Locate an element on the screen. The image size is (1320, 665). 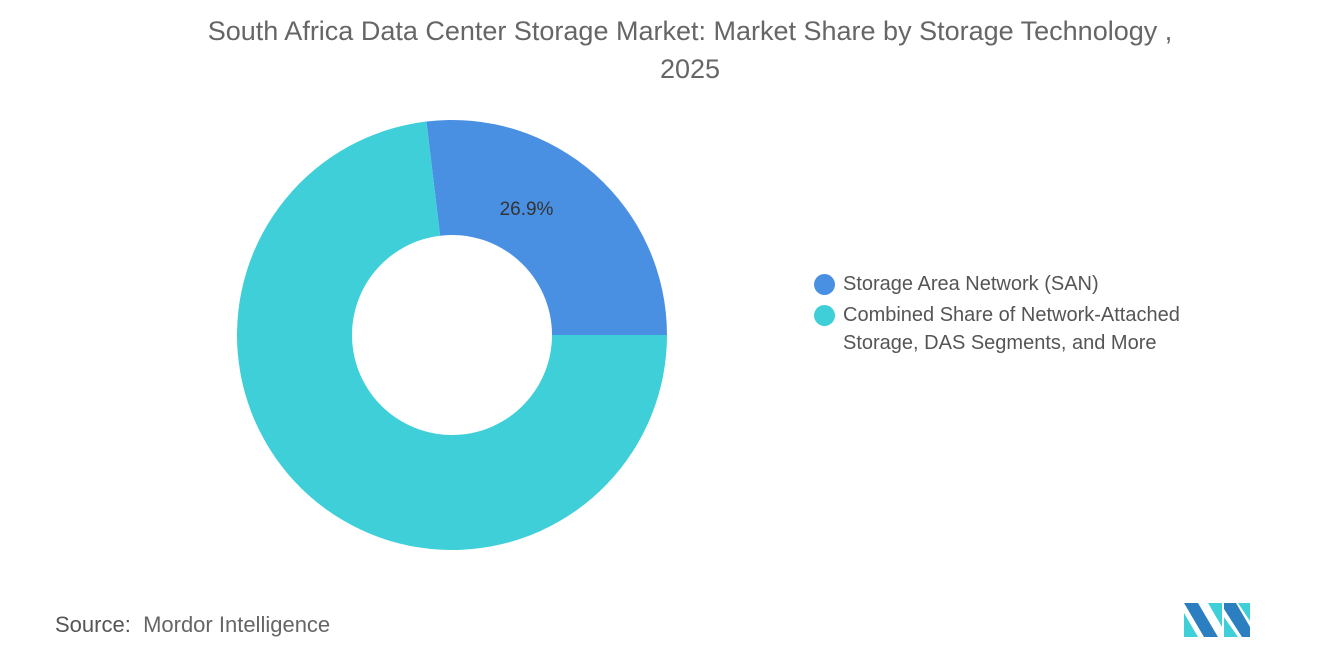
source-label: Source: is located at coordinates (93, 624).